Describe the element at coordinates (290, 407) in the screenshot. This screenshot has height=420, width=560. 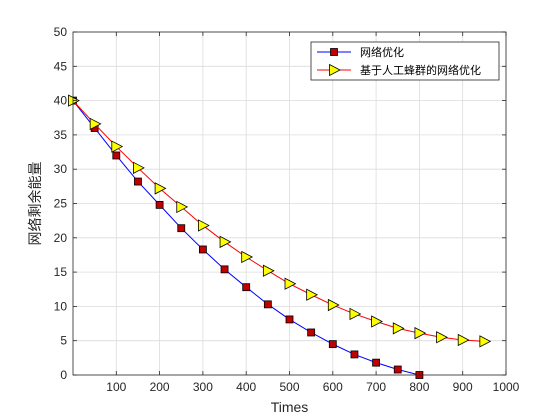
I see `x-axis-label: Times` at that location.